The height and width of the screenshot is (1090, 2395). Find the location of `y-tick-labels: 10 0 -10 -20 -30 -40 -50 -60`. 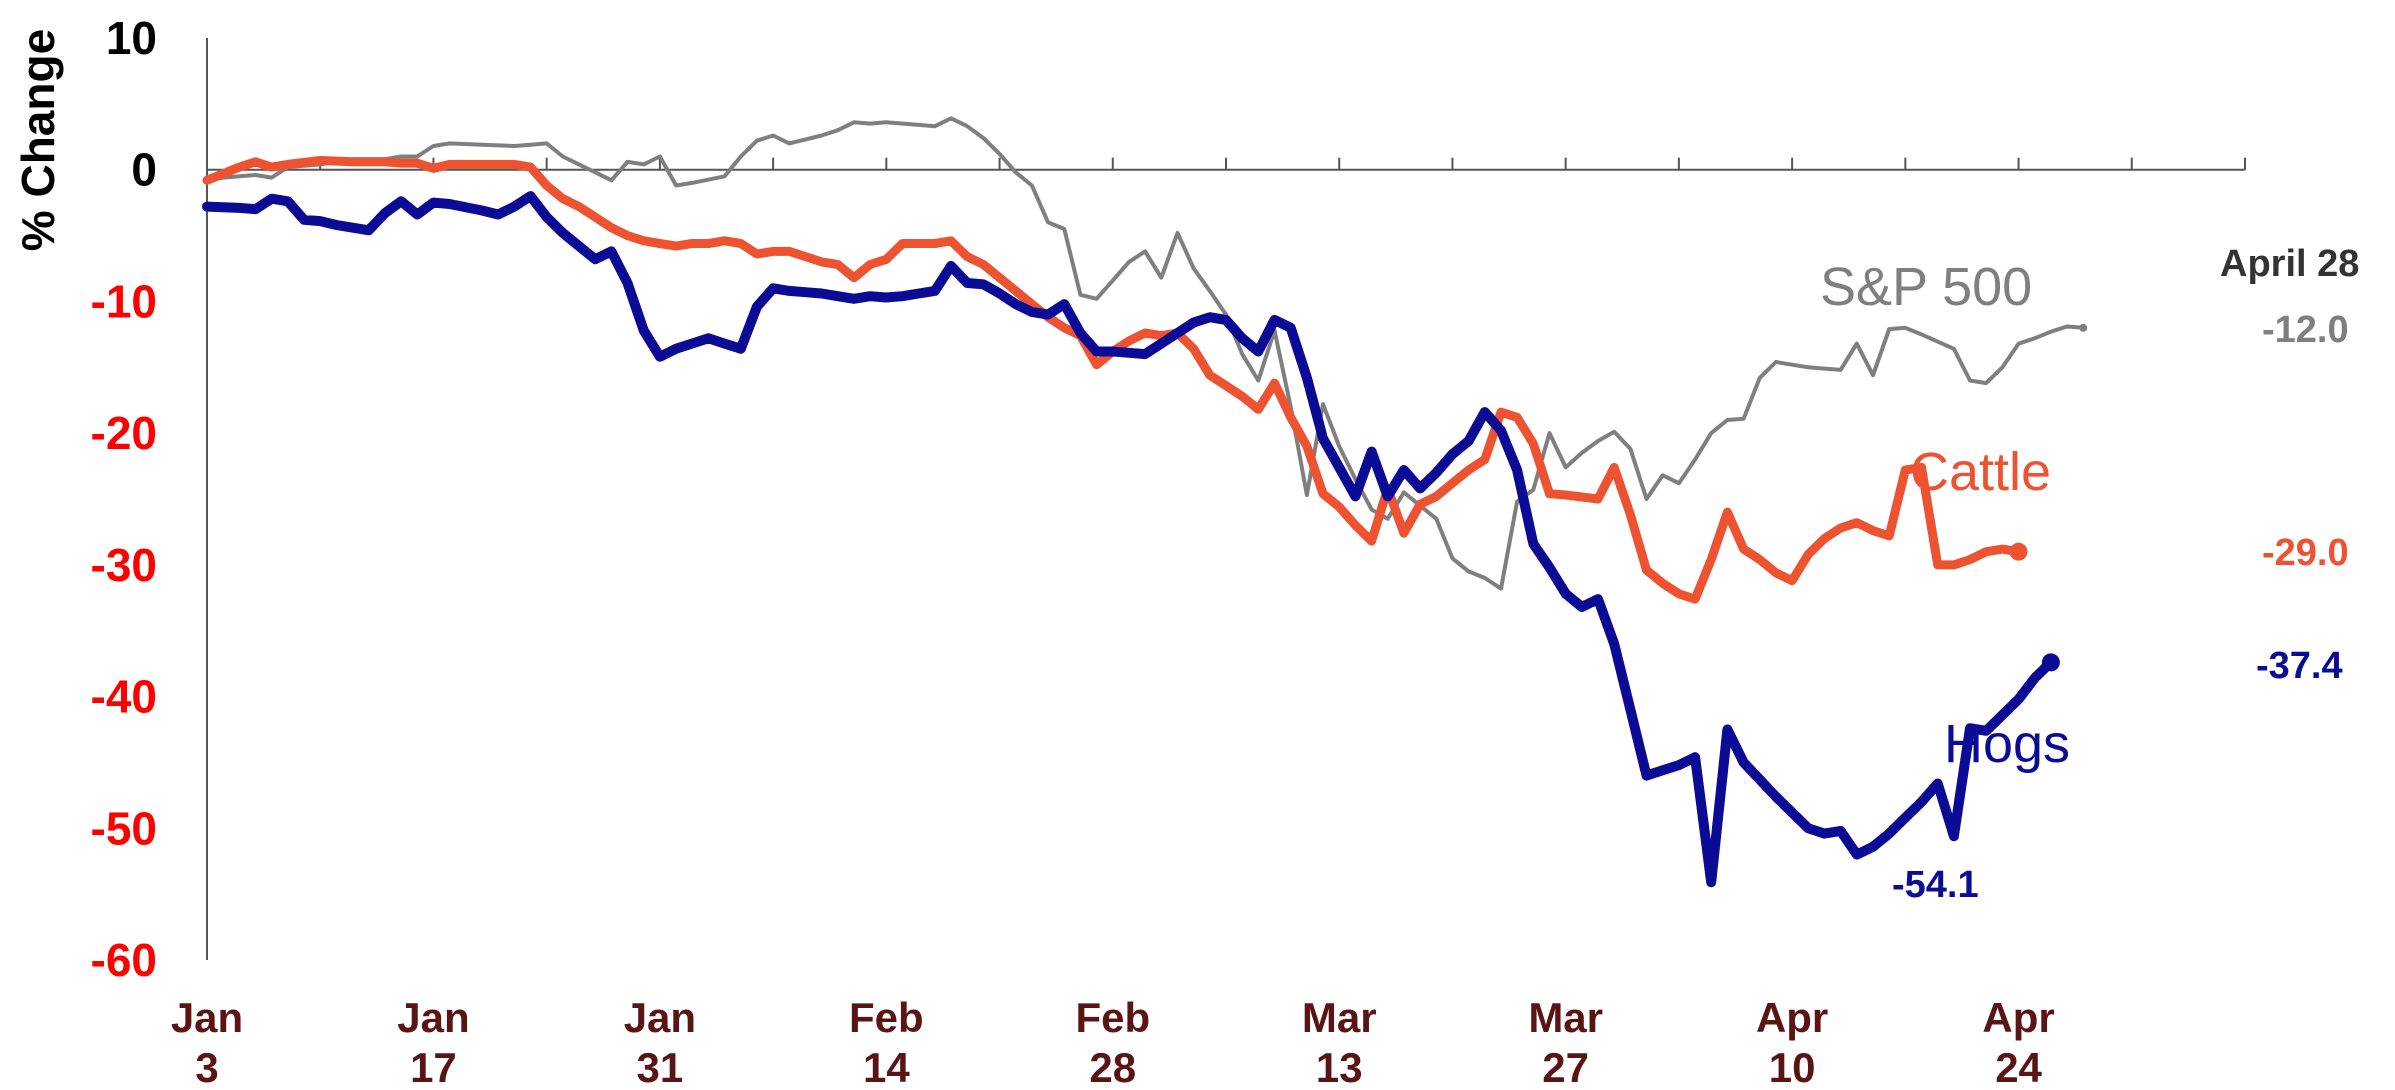

y-tick-labels: 10 0 -10 -20 -30 -40 -50 -60 is located at coordinates (124, 499).